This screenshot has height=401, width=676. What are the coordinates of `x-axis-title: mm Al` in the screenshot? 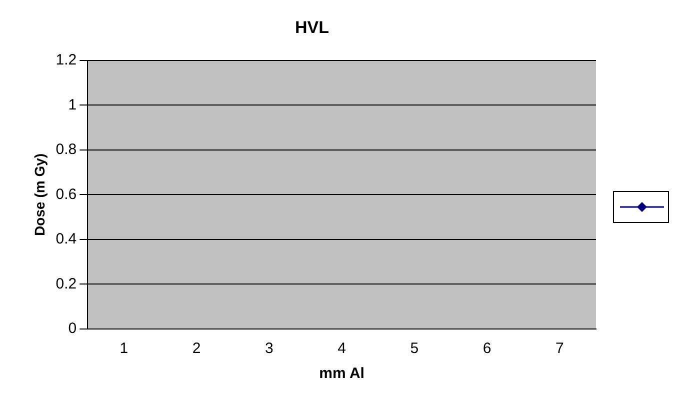 It's located at (341, 373).